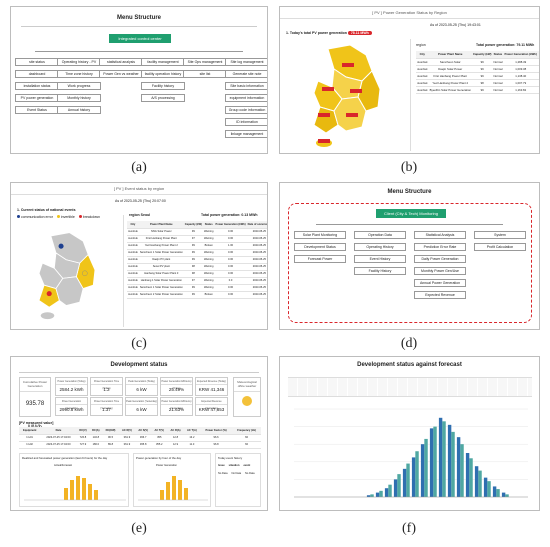 The image size is (550, 547). I want to click on menu-item: Monthly Power Gen/Use, so click(440, 271).